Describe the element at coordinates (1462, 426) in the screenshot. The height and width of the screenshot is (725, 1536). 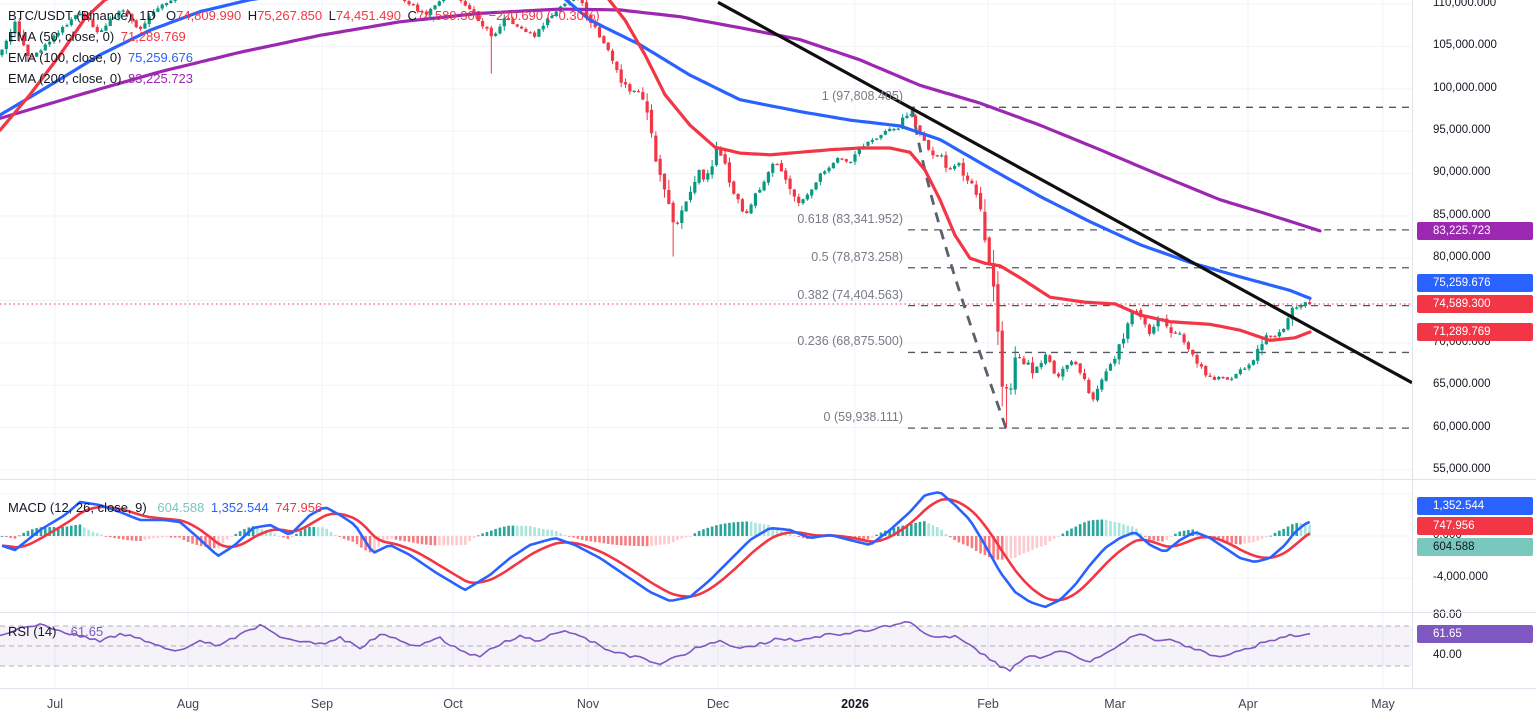
I see `price-axis-tick: 60,000.000` at that location.